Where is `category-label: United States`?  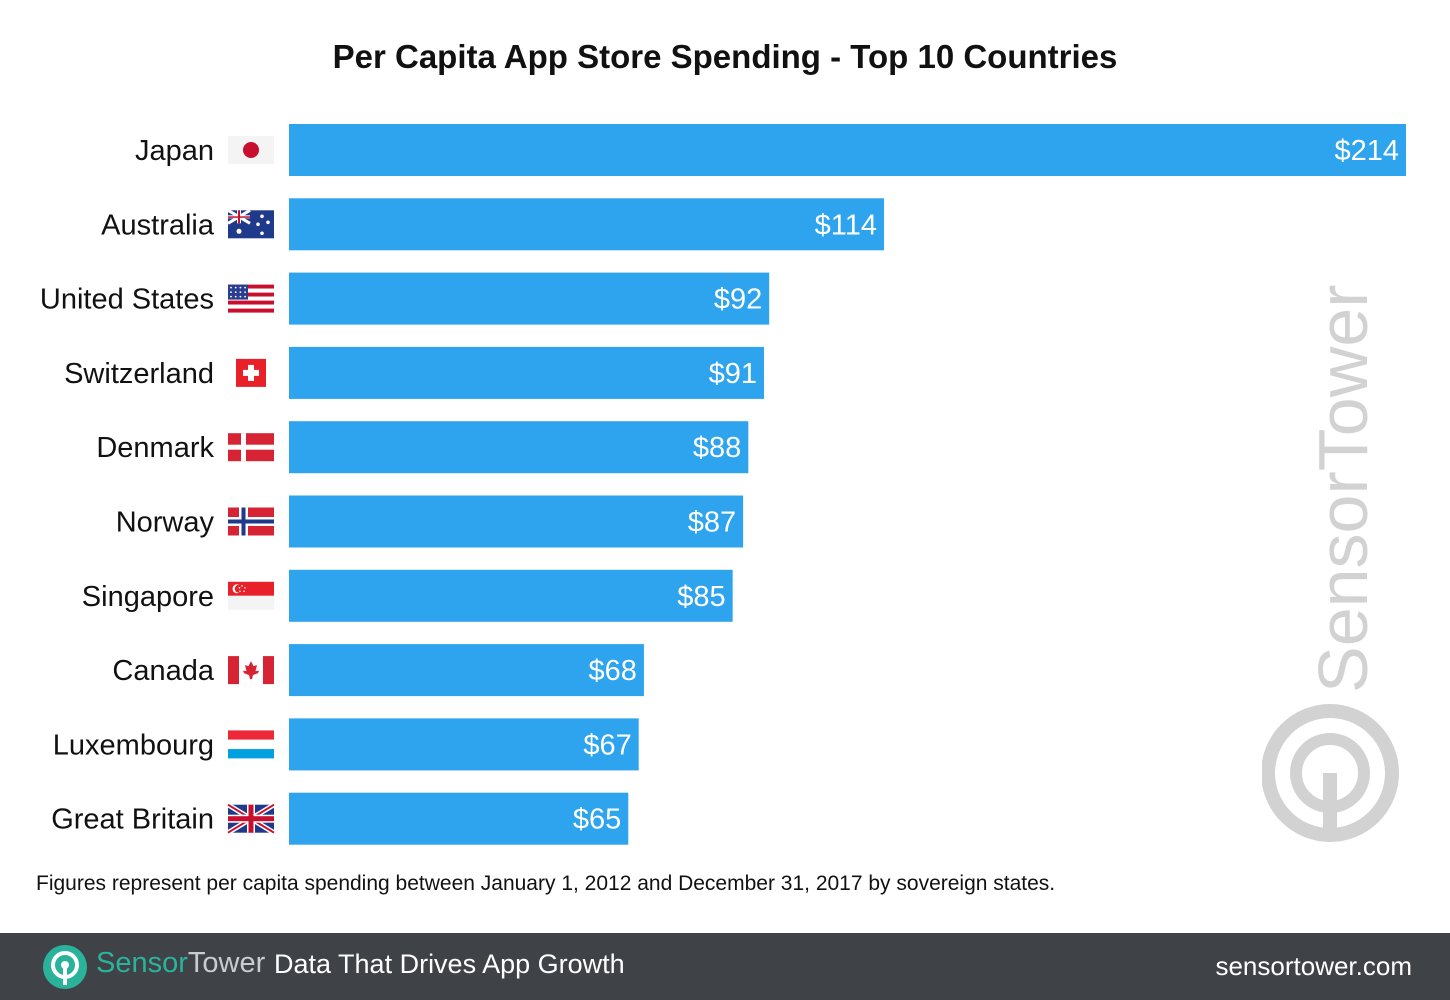 category-label: United States is located at coordinates (127, 300).